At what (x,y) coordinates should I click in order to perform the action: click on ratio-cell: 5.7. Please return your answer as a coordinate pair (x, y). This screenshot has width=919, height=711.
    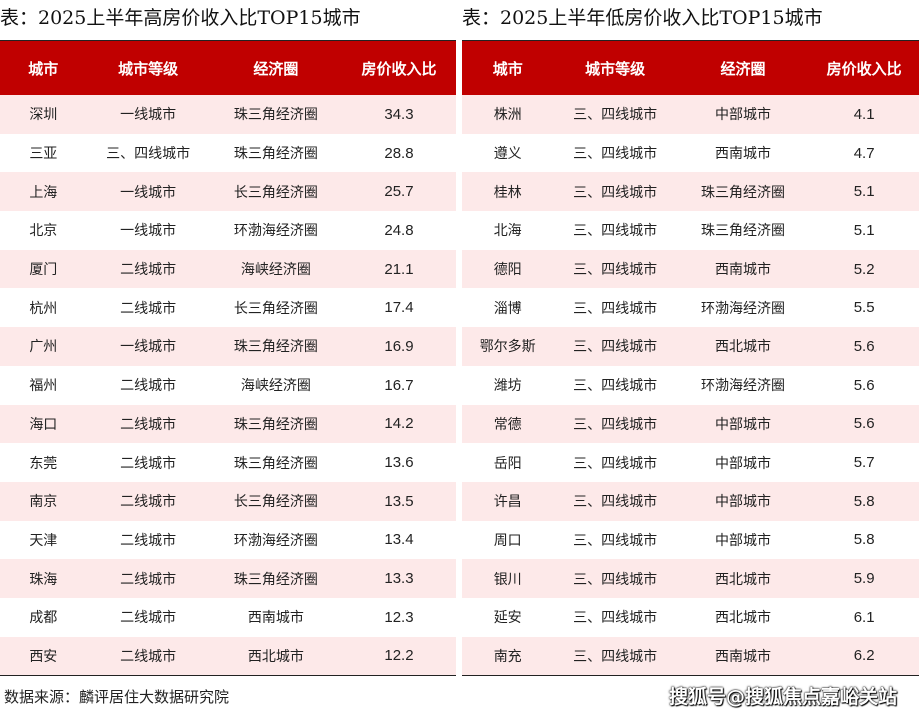
    Looking at the image, I should click on (864, 463).